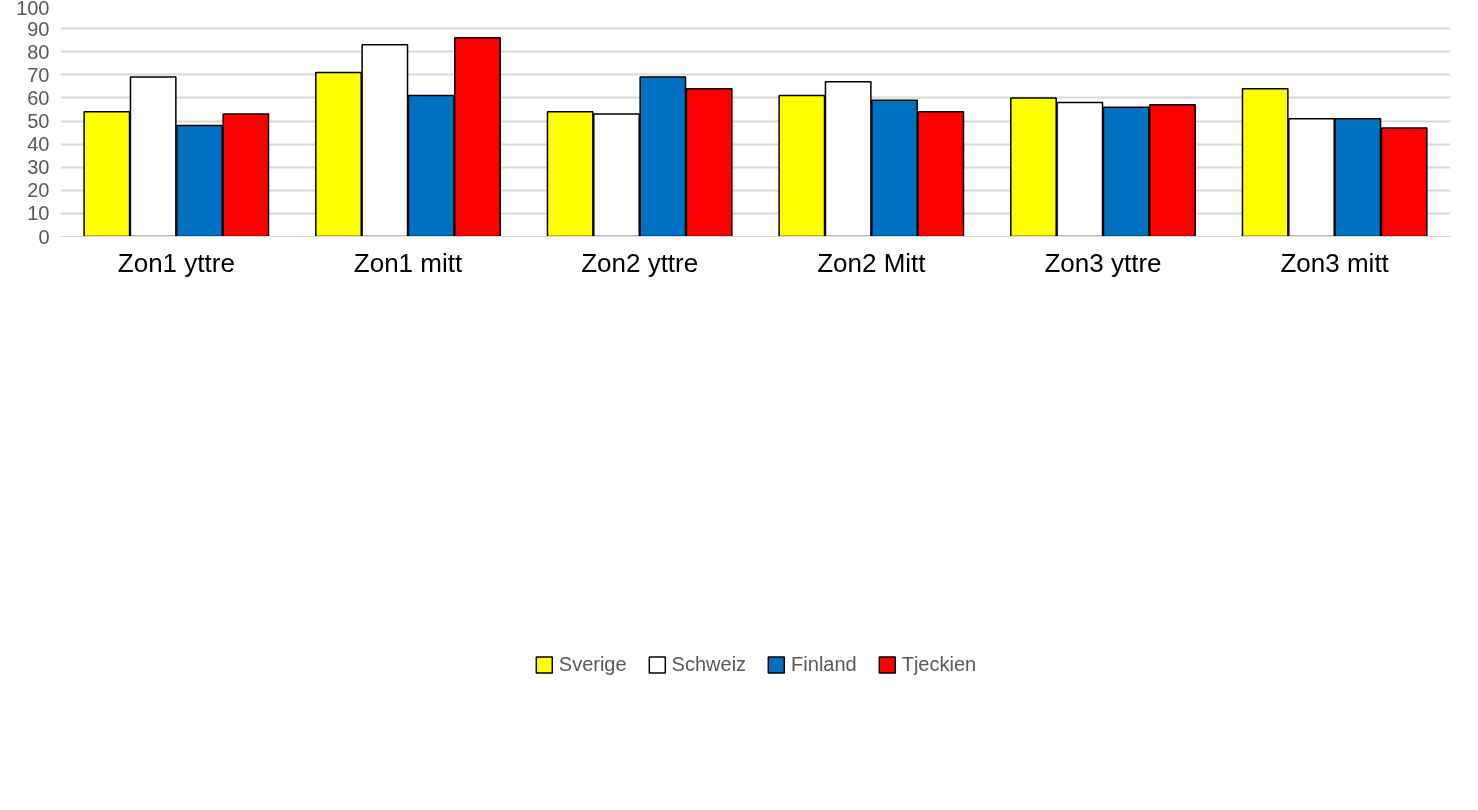  I want to click on y-tick-label: 50, so click(38, 121).